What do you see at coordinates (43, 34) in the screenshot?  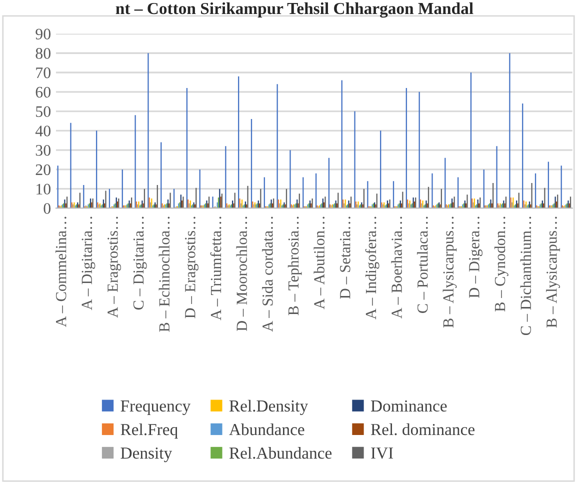 I see `y-tick-label: 90` at bounding box center [43, 34].